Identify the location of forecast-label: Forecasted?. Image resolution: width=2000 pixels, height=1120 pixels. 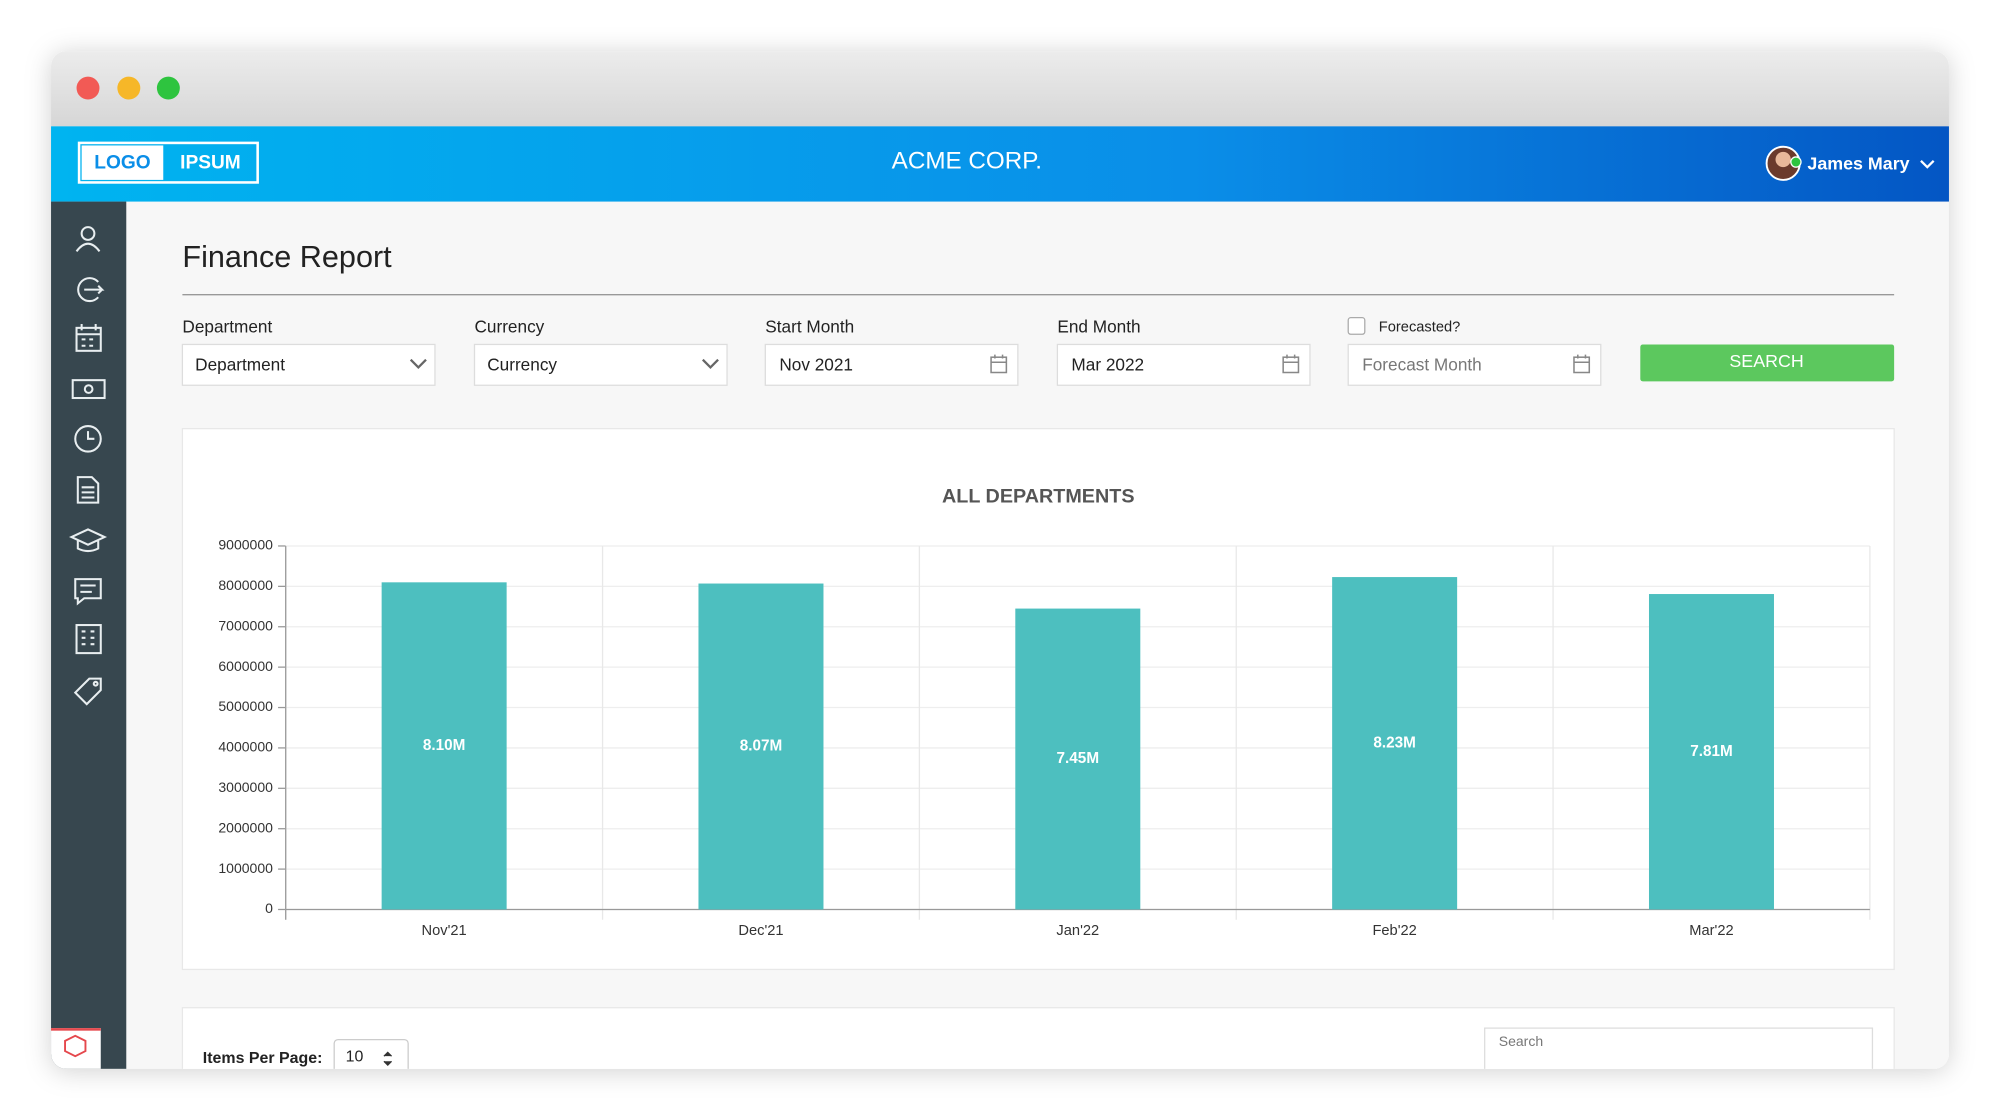
(1419, 328).